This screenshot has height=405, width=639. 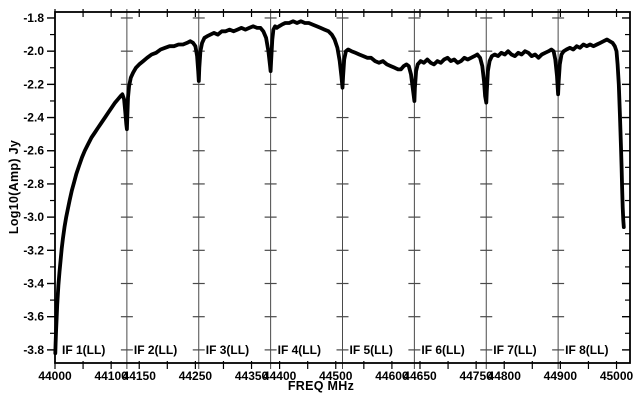 I want to click on y-tick-label: -3.4, so click(x=33, y=284).